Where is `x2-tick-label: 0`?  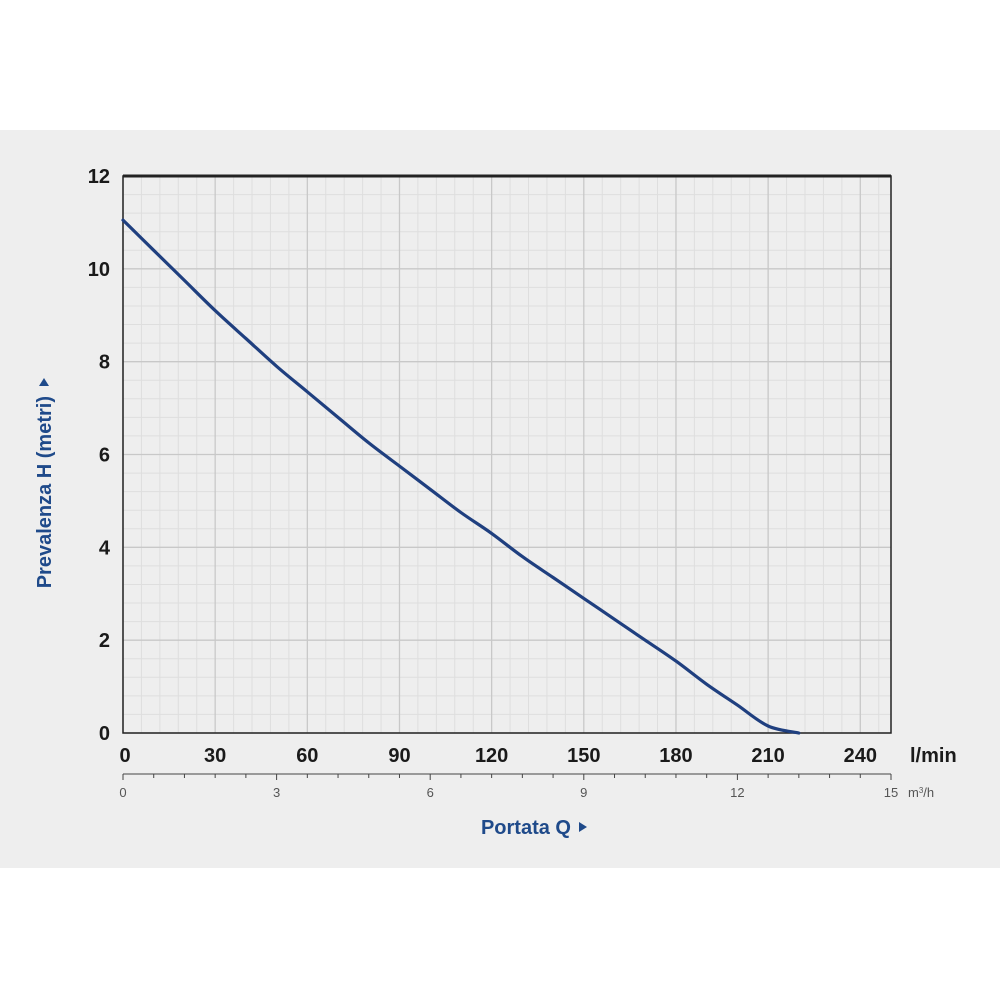
x2-tick-label: 0 is located at coordinates (122, 792).